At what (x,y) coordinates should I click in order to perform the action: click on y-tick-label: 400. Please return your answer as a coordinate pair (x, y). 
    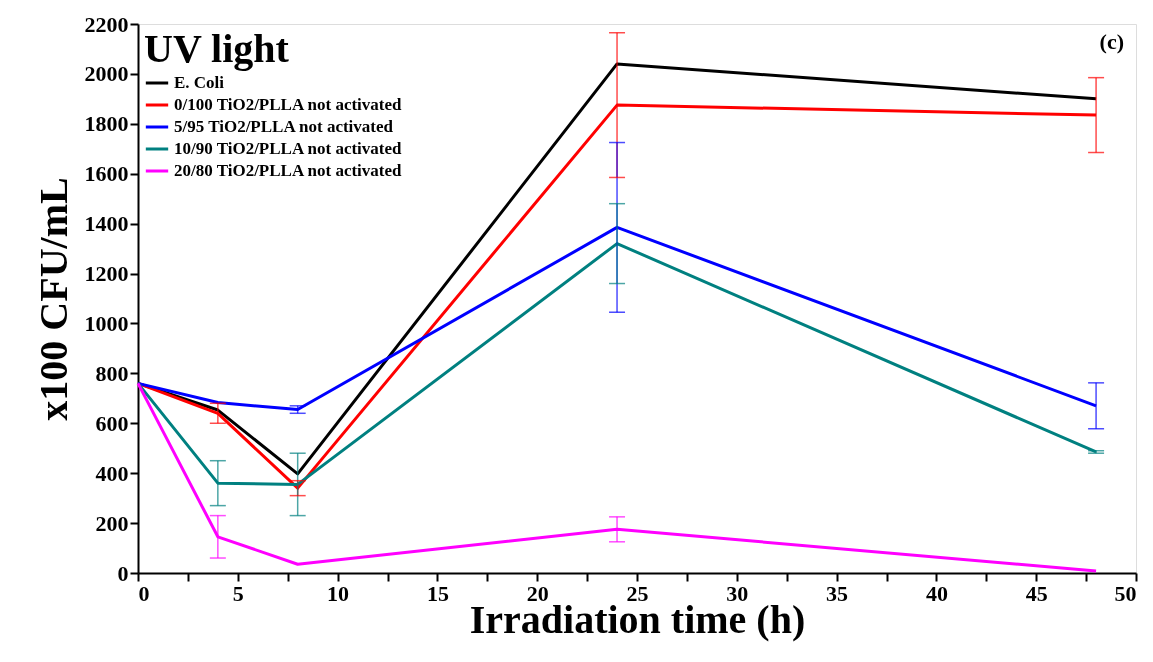
    Looking at the image, I should click on (112, 473).